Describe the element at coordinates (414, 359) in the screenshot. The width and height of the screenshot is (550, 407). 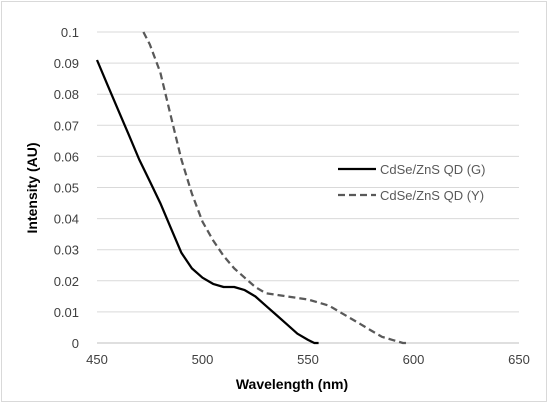
I see `x-tick-label: 600` at that location.